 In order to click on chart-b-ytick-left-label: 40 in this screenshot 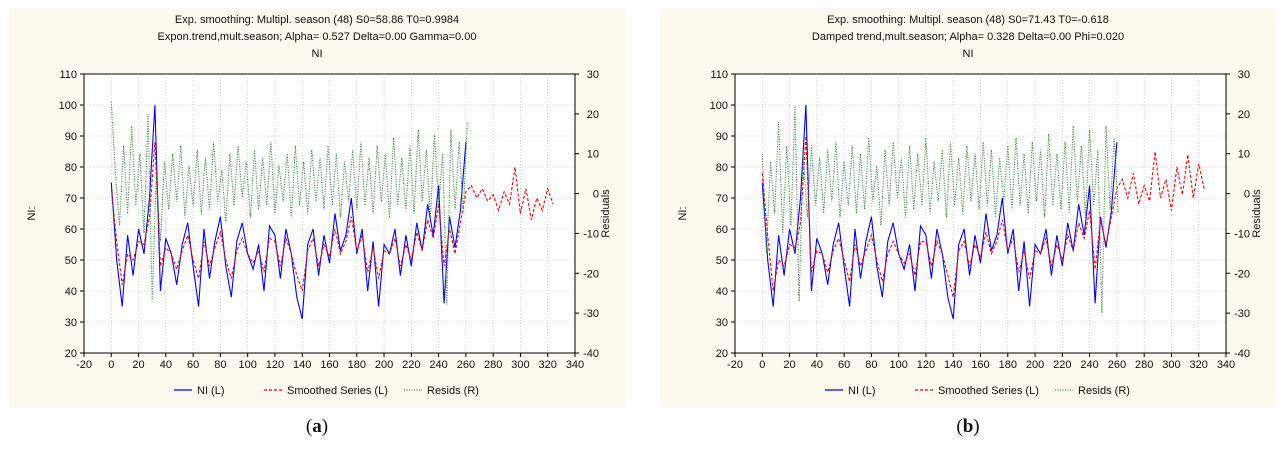, I will do `click(722, 292)`.